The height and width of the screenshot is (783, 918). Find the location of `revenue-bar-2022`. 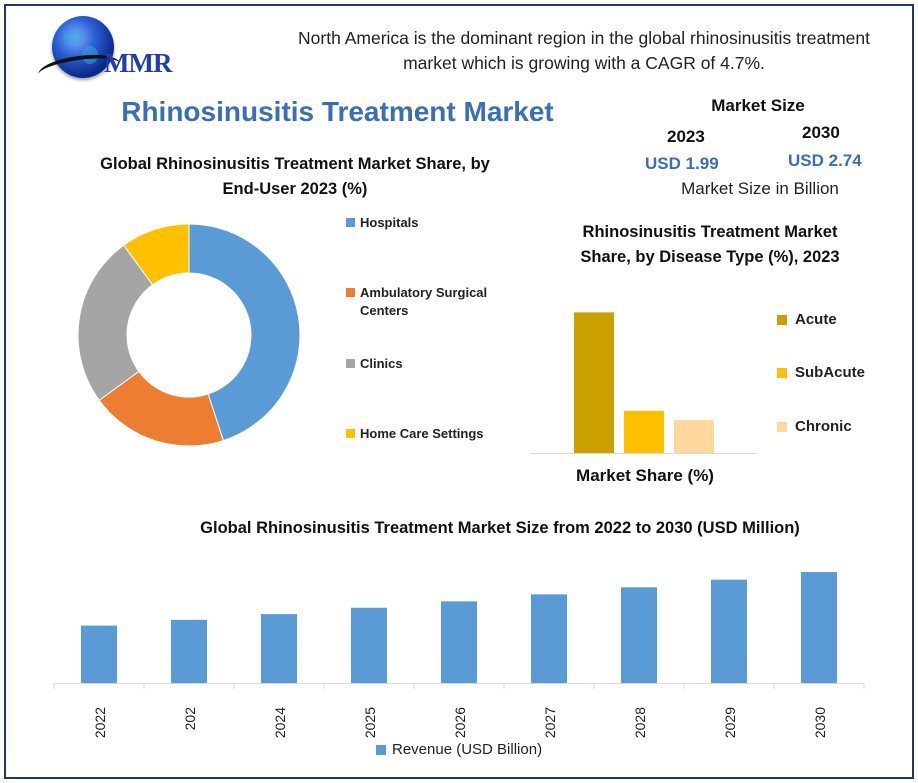

revenue-bar-2022 is located at coordinates (99, 654).